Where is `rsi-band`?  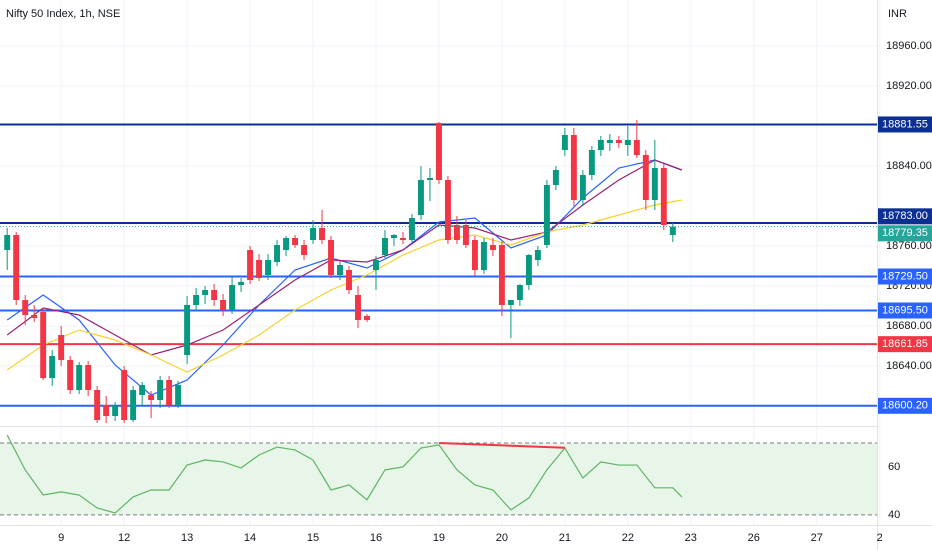 rsi-band is located at coordinates (438, 478).